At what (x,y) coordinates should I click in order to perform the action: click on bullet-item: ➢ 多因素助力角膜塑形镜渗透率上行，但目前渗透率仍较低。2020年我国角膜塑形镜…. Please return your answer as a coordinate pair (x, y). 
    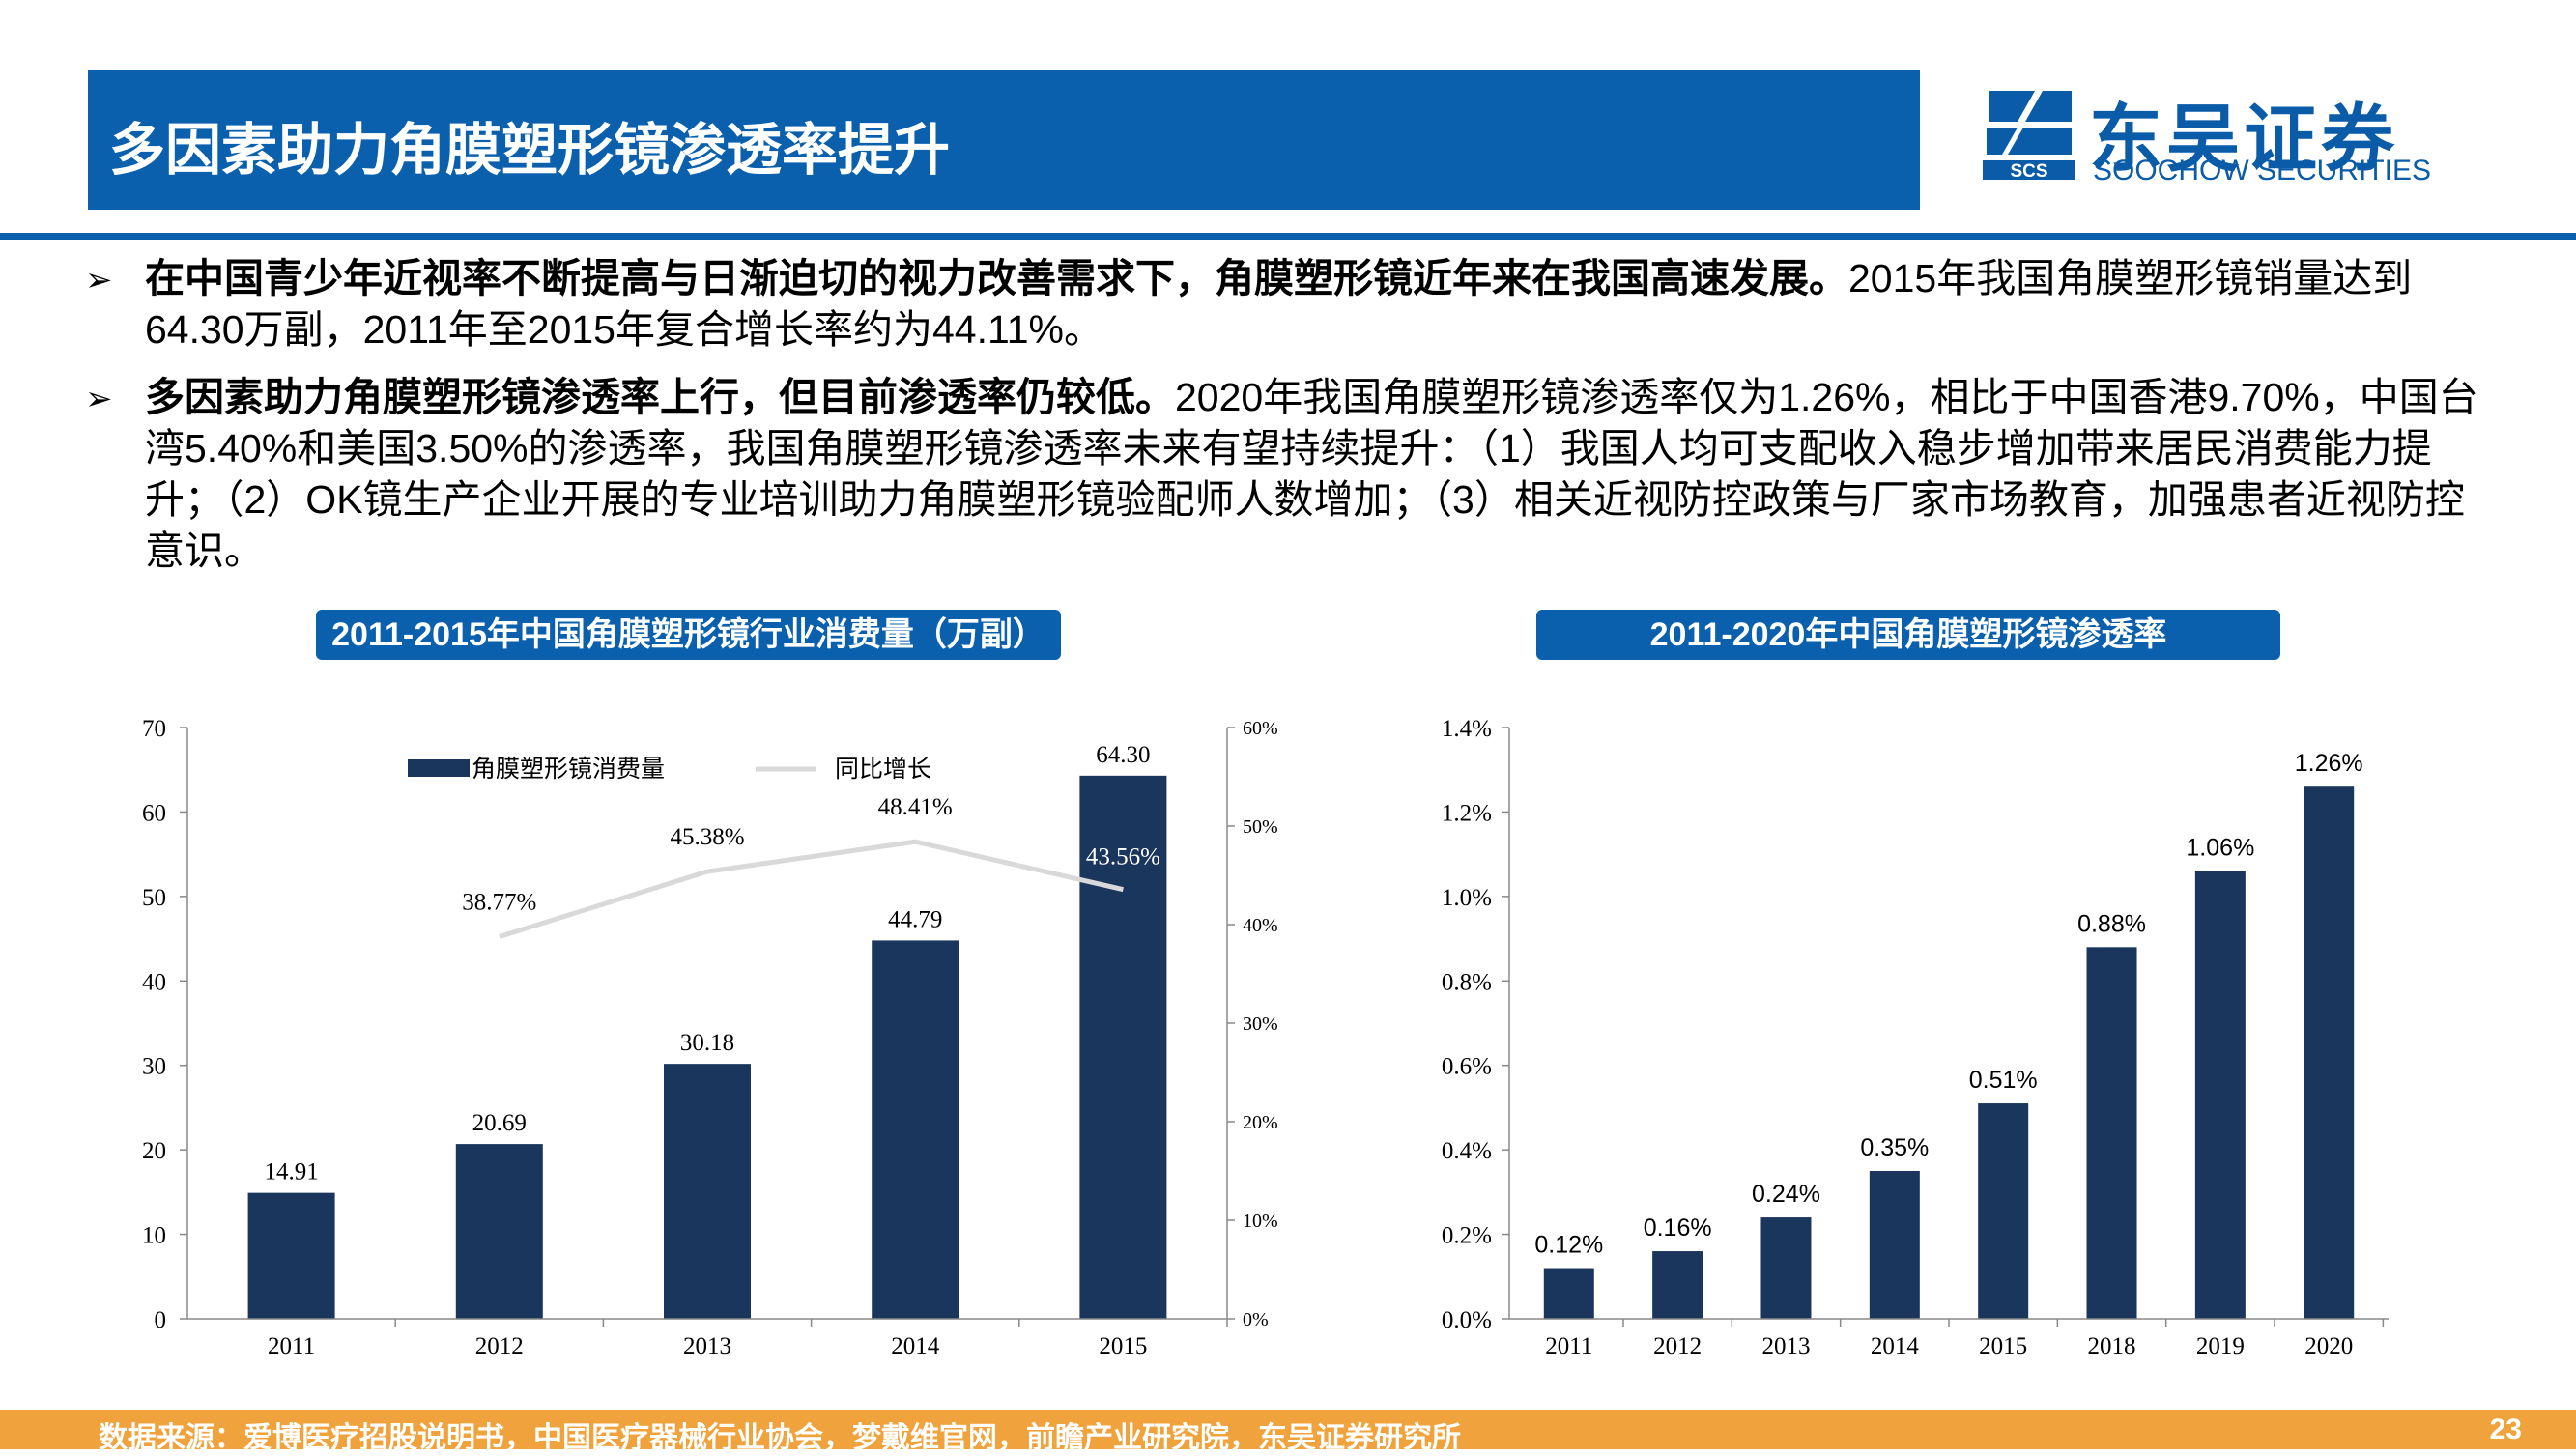
    Looking at the image, I should click on (1291, 475).